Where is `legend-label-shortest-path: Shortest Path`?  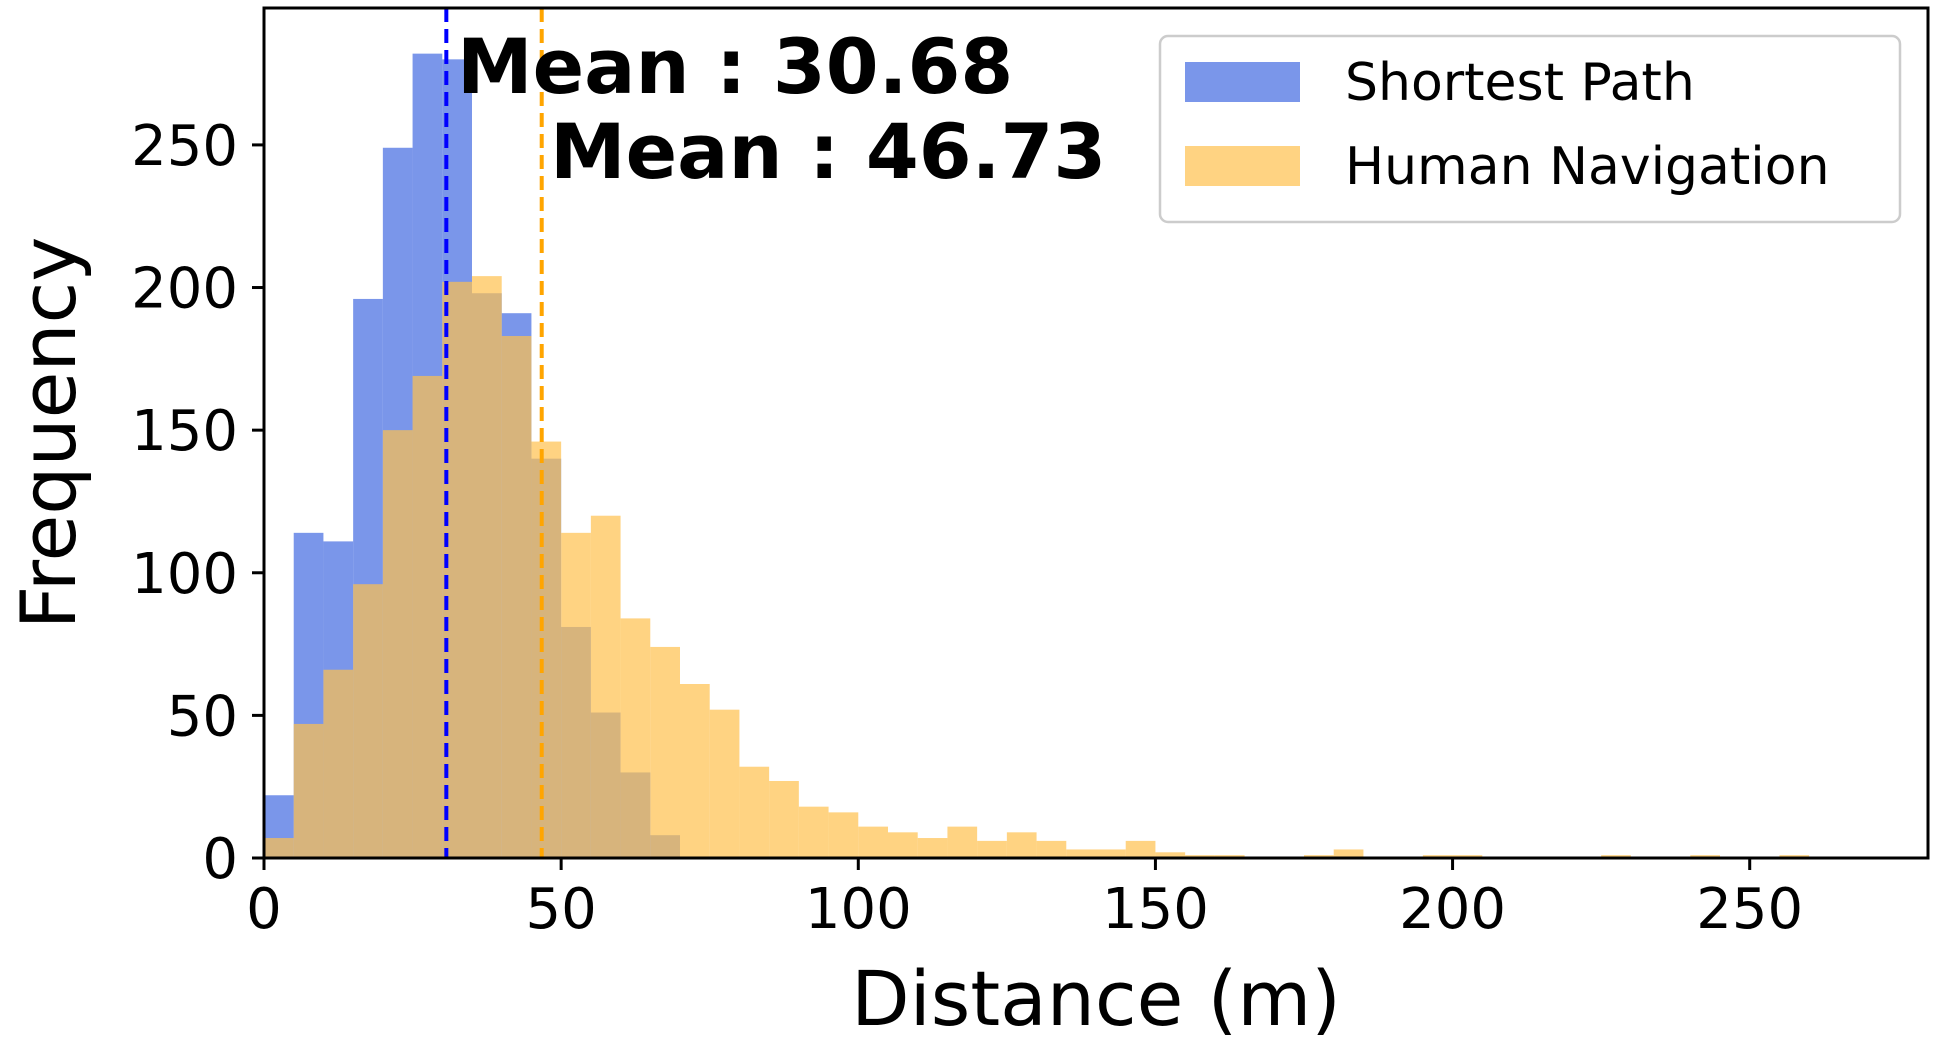
legend-label-shortest-path: Shortest Path is located at coordinates (1520, 83).